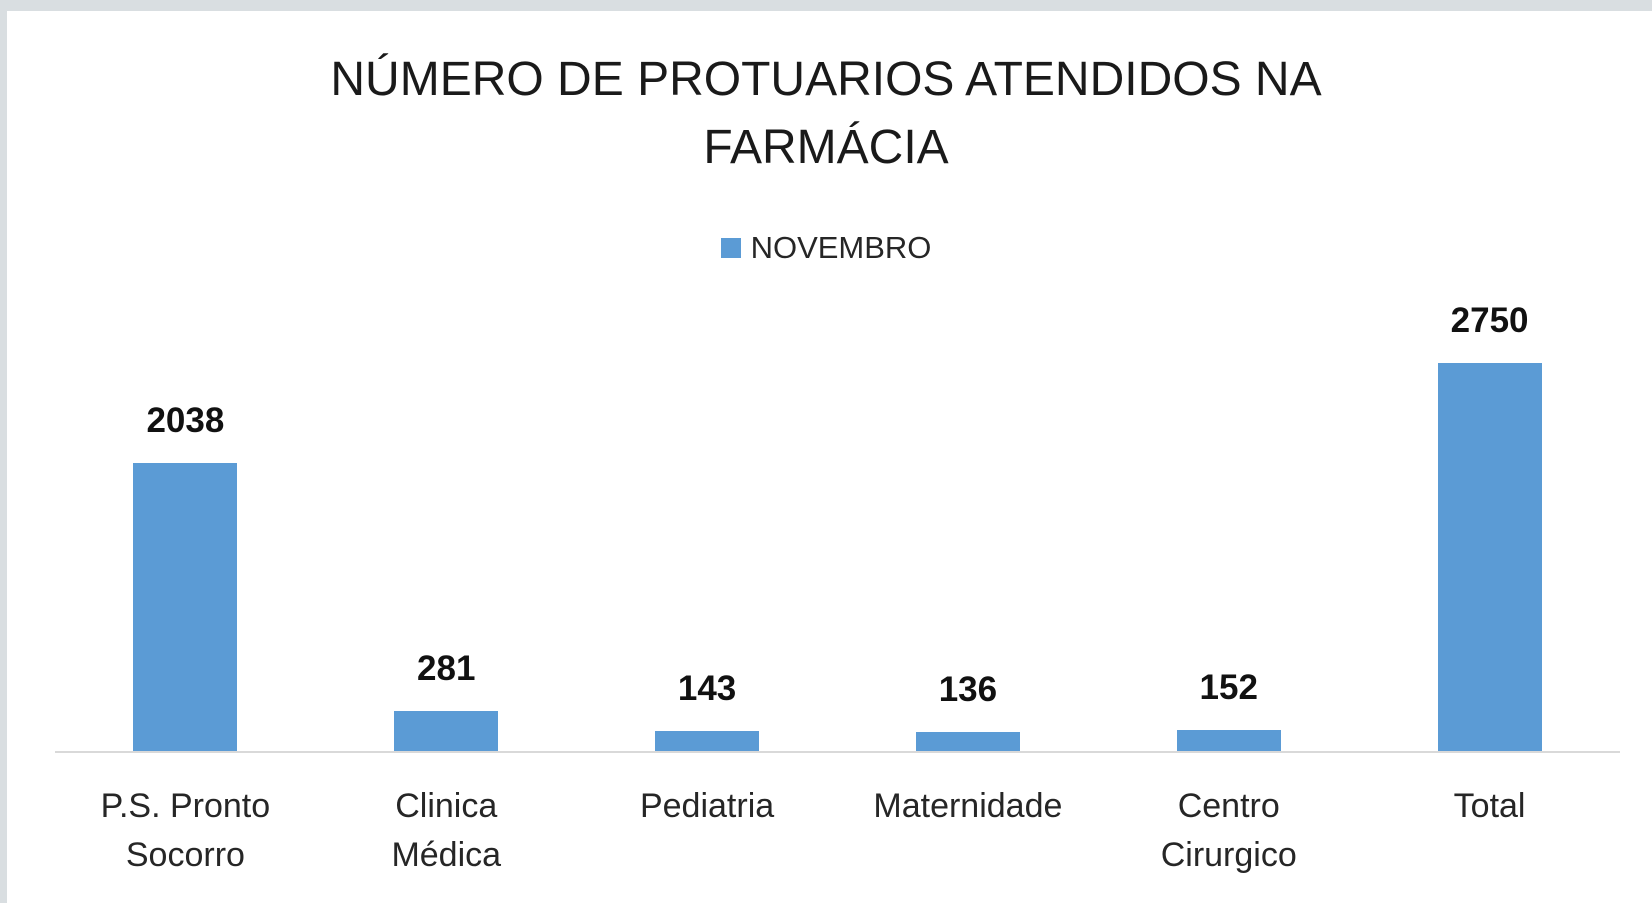  I want to click on x-tick-label: Total, so click(1489, 806).